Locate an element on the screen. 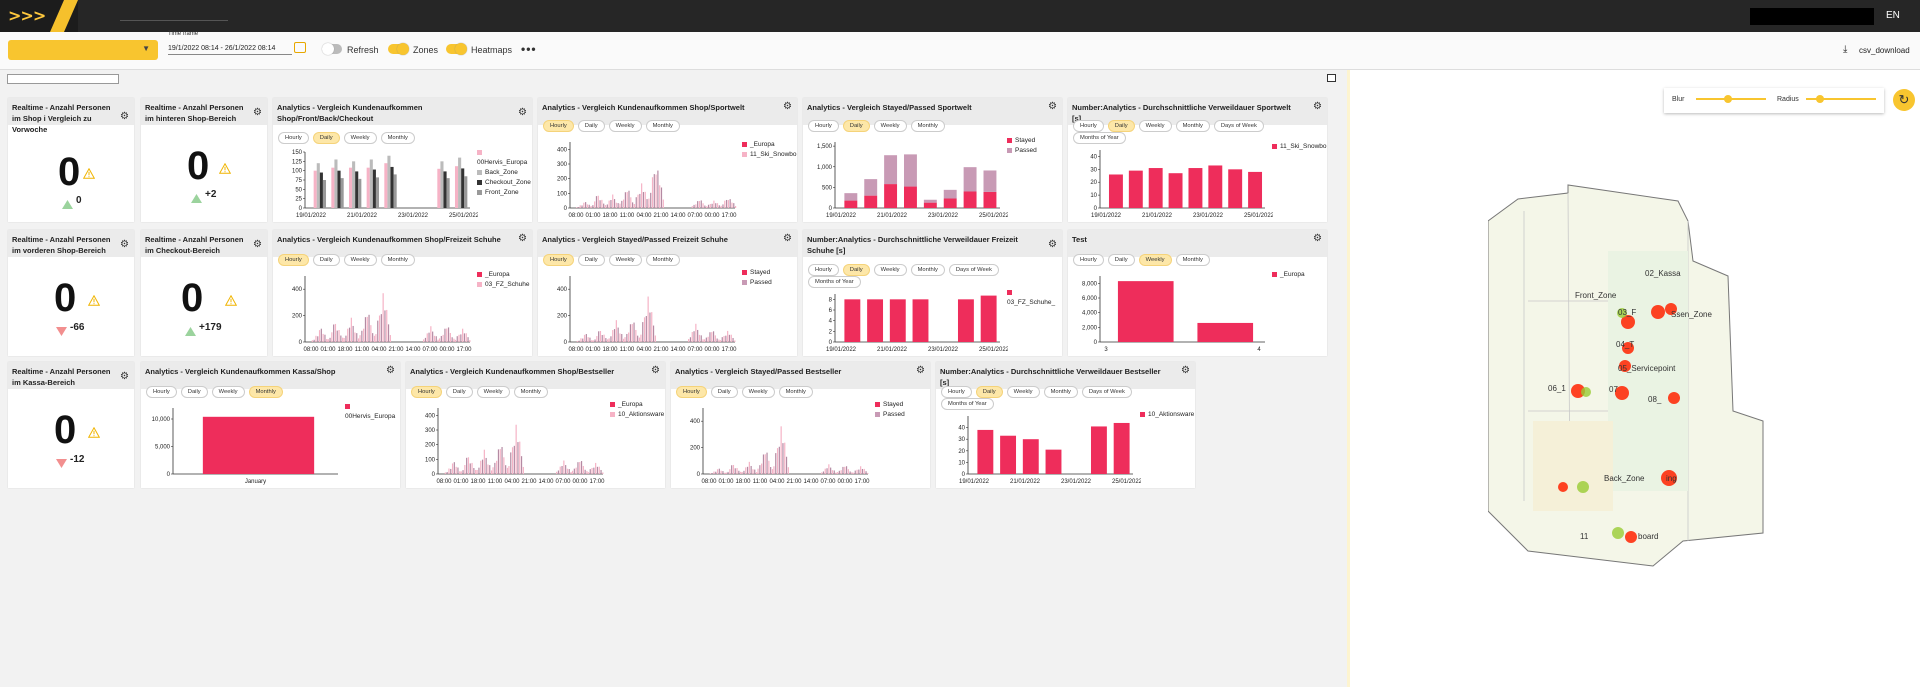  legend-item: Checkout_Zone is located at coordinates (504, 183).